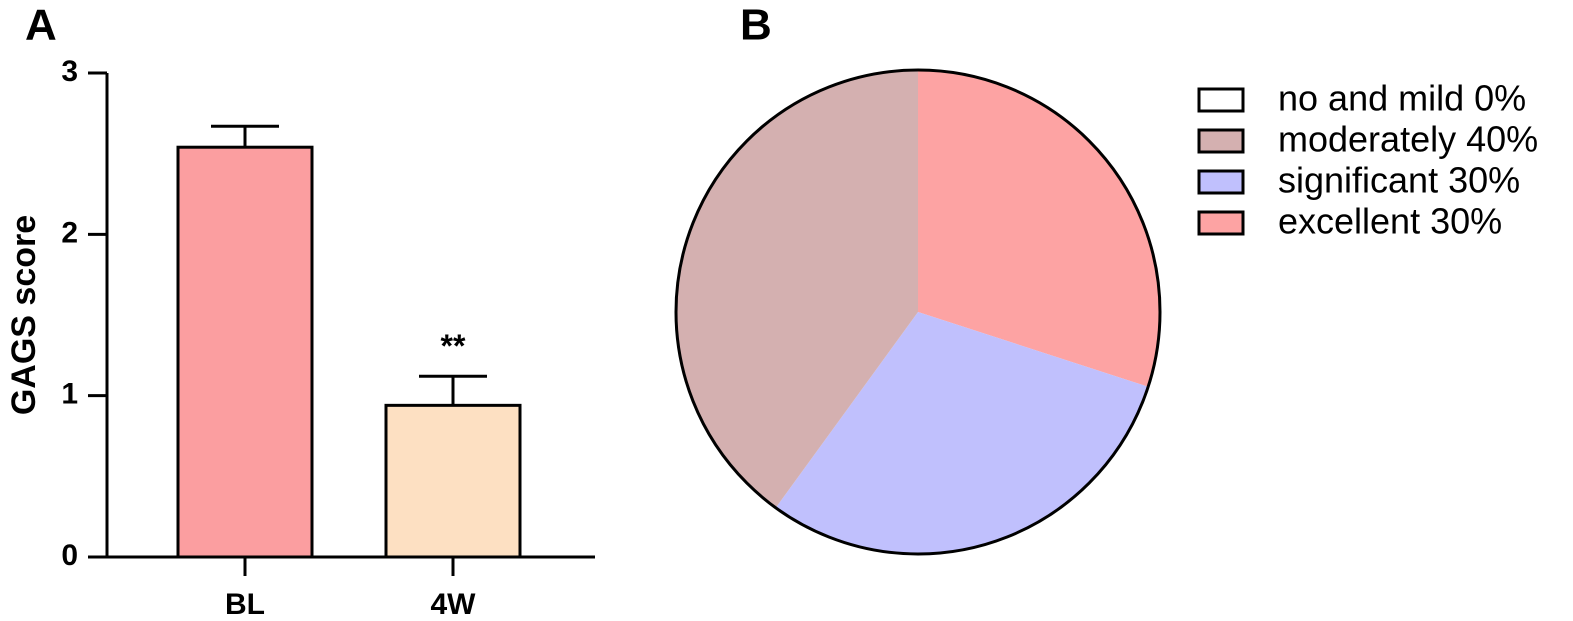  Describe the element at coordinates (41, 25) in the screenshot. I see `panel-label: A` at that location.